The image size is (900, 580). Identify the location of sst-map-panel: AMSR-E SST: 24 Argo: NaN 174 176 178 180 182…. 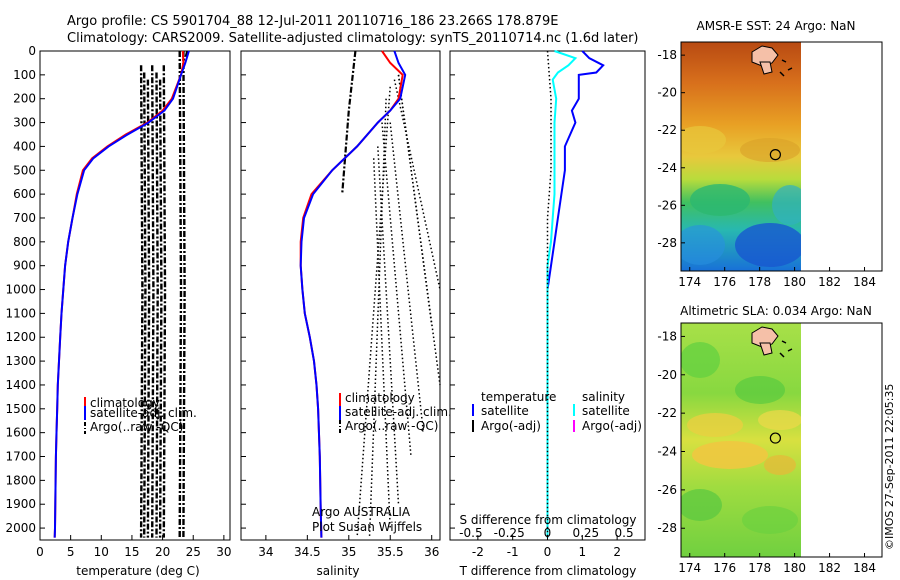
(770, 154).